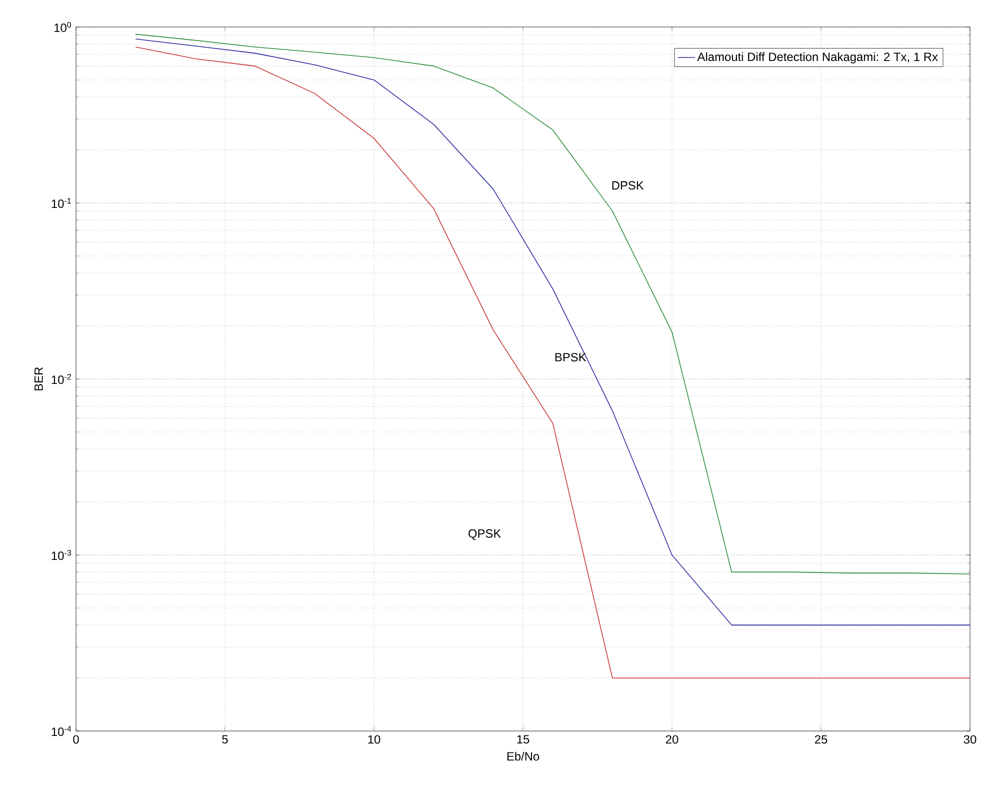  I want to click on y-tick-label: 10$^{-1}$, so click(61, 203).